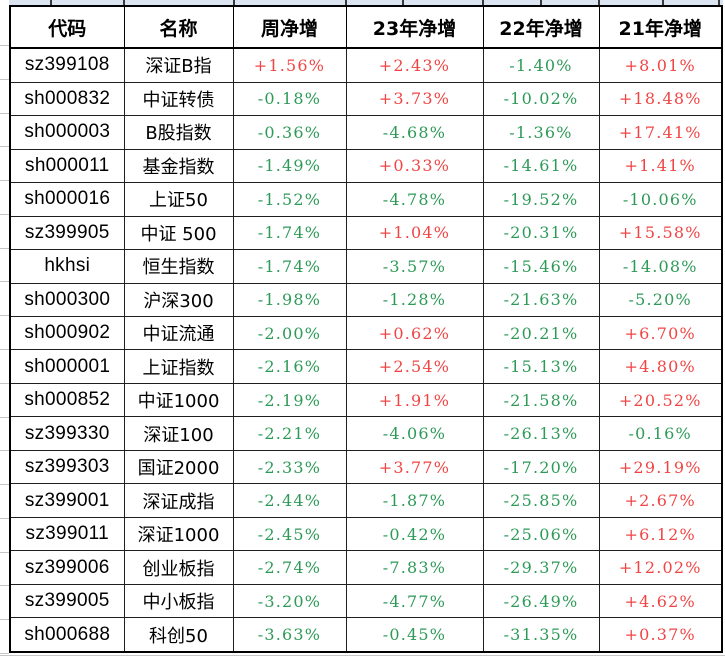 This screenshot has width=725, height=656. What do you see at coordinates (289, 601) in the screenshot?
I see `week-change-cell: -3.20%` at bounding box center [289, 601].